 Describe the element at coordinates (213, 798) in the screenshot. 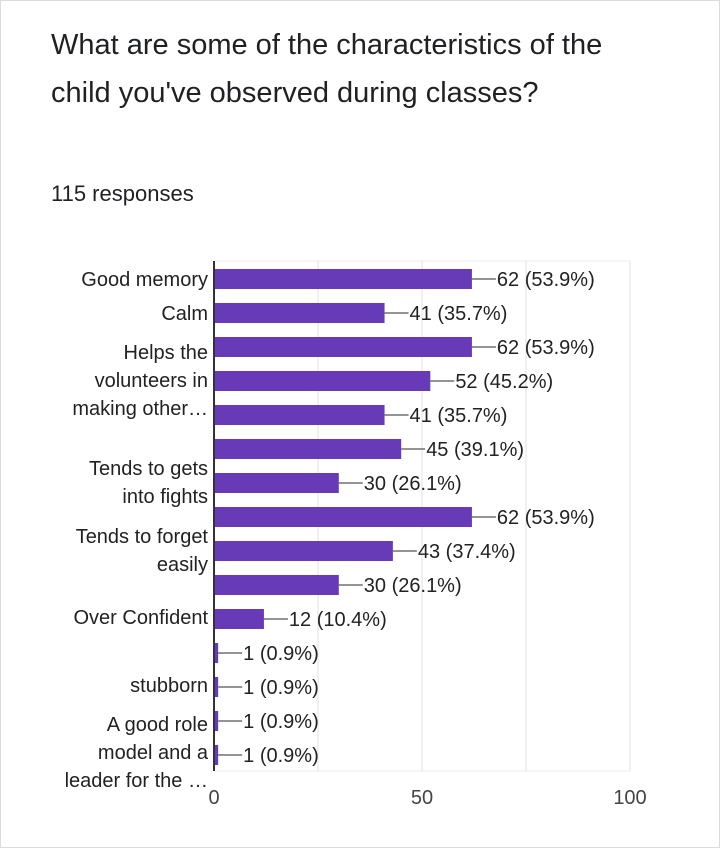

I see `x-tick-label: 0` at that location.